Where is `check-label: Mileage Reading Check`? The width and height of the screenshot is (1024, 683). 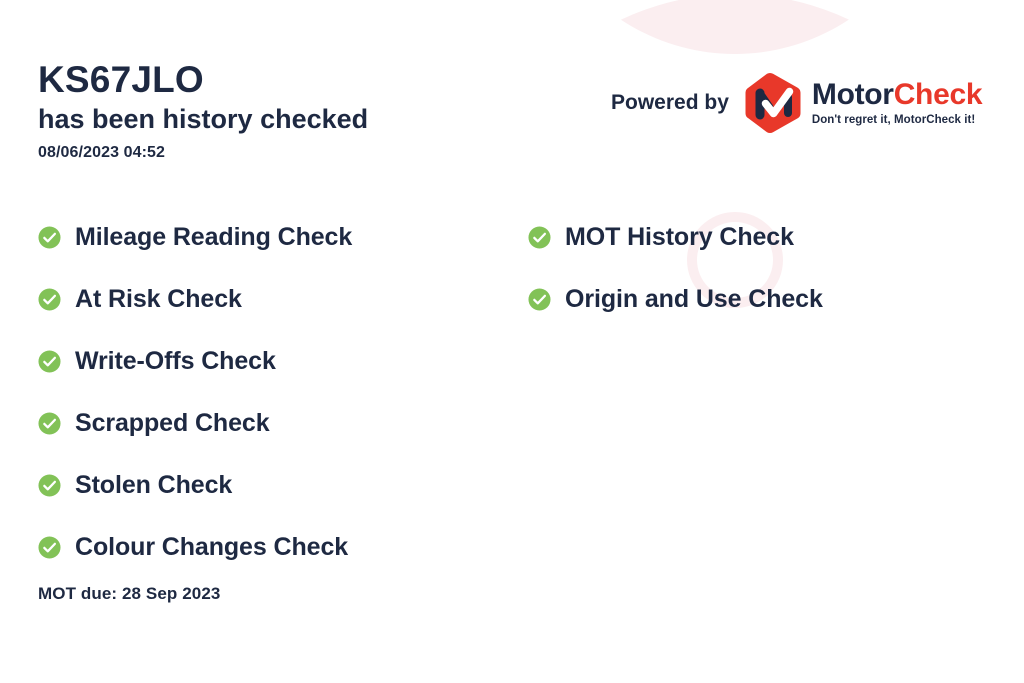 check-label: Mileage Reading Check is located at coordinates (214, 236).